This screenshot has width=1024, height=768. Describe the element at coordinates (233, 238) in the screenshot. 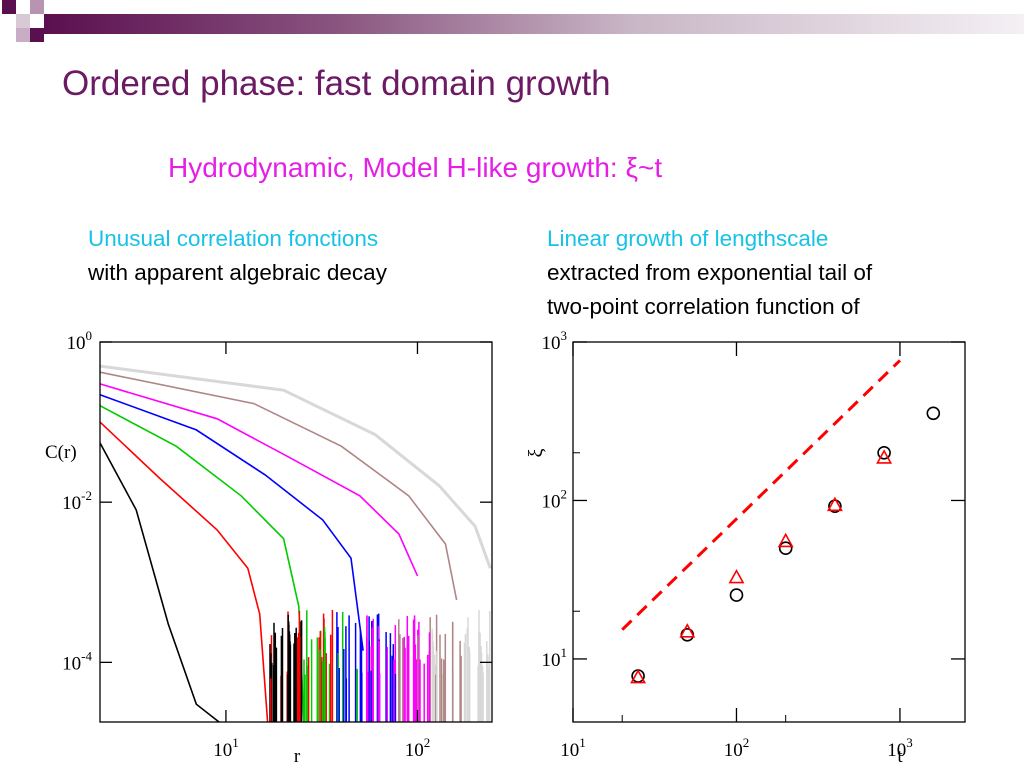

I see `left-caption-highlight: Unusual correlation fonctions` at that location.